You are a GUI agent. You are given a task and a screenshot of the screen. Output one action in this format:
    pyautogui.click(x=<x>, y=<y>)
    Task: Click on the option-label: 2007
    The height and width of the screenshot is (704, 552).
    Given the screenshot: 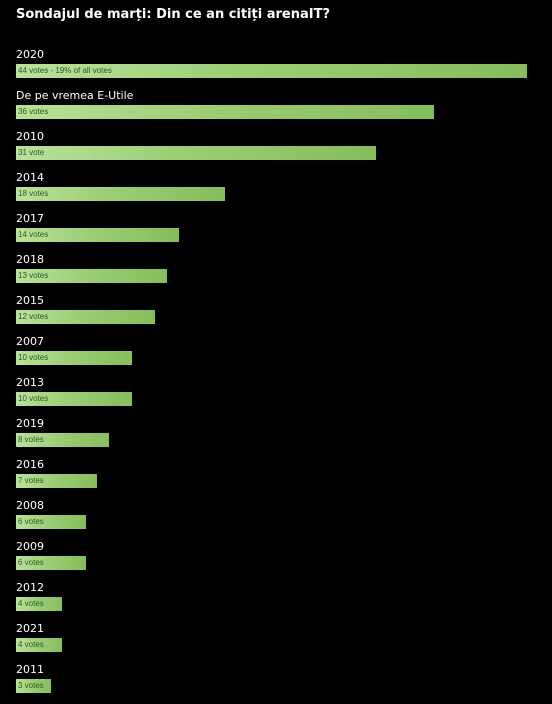 What is the action you would take?
    pyautogui.click(x=30, y=341)
    